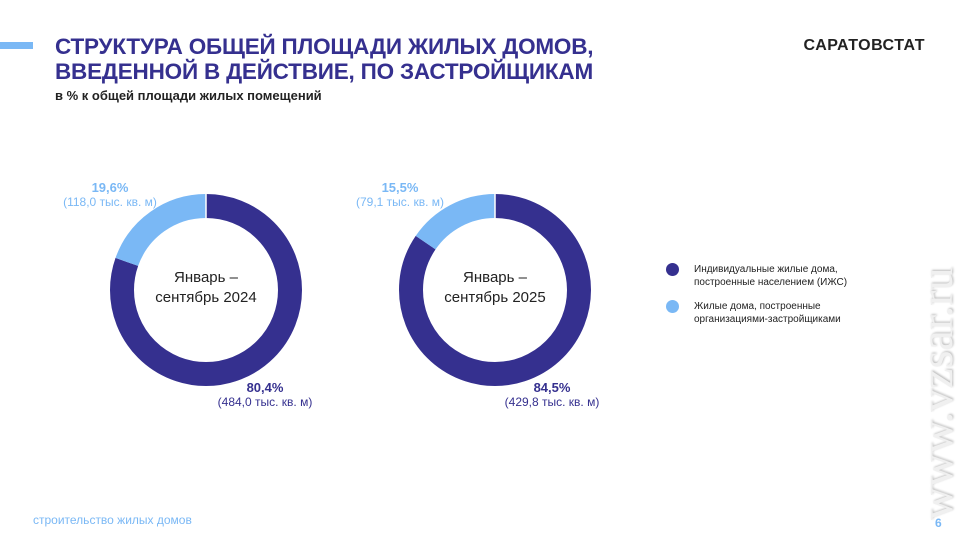  I want to click on brand-logo: САРАТОВСТАТ, so click(864, 45).